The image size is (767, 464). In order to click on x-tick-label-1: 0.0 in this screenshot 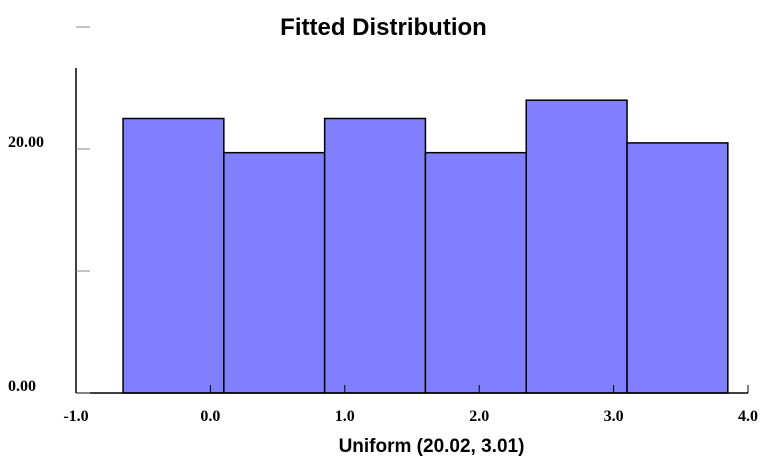, I will do `click(210, 416)`.